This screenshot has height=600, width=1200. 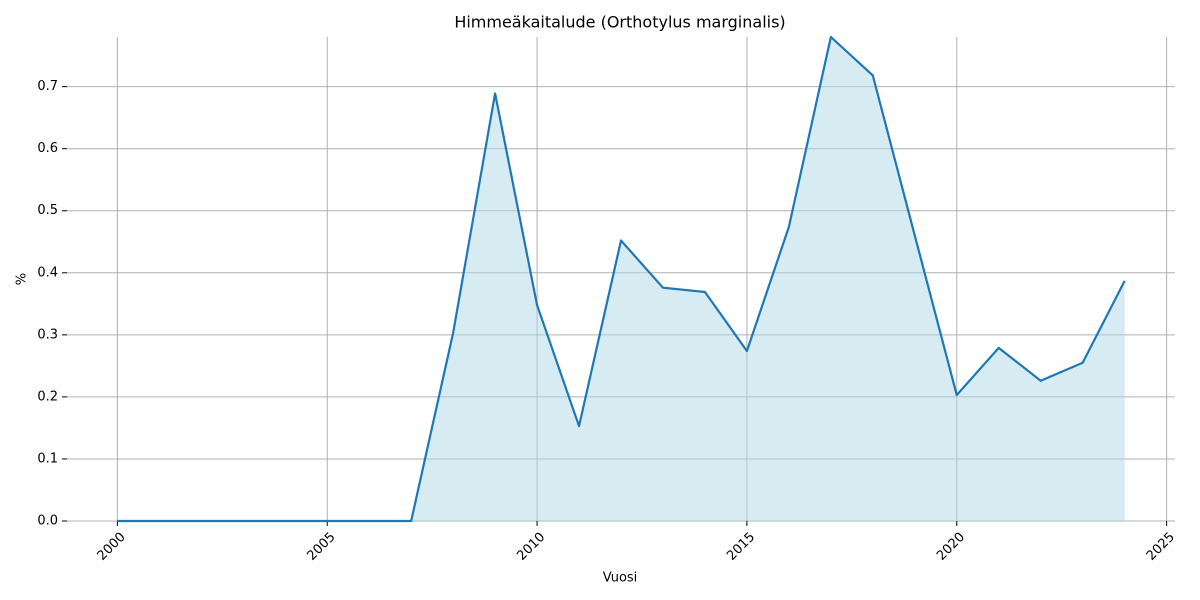 I want to click on x-tick-label: 2010, so click(x=531, y=547).